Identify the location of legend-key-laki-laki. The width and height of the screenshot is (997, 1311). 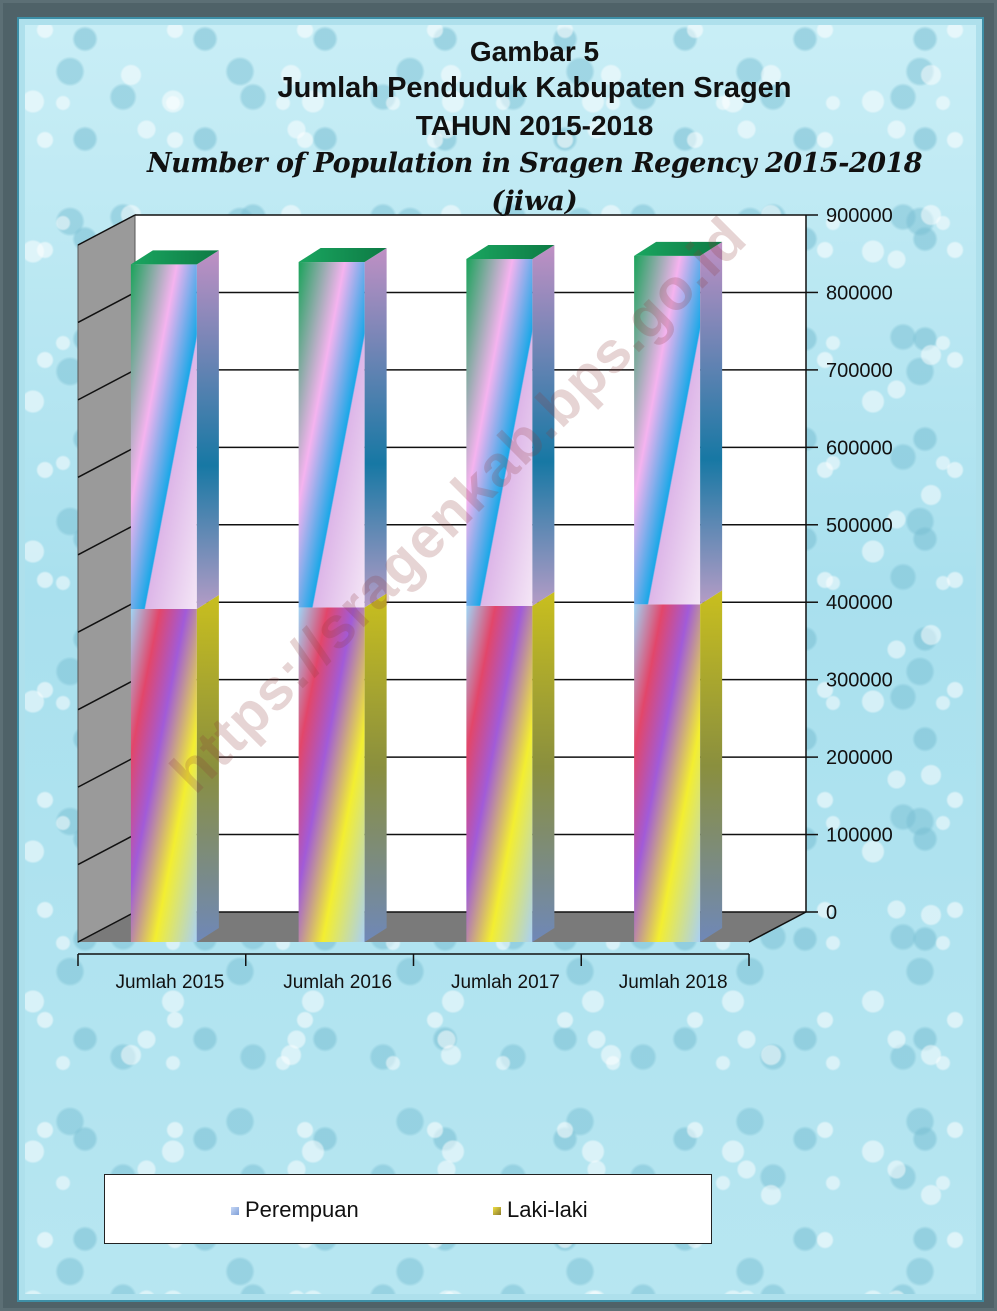
(497, 1211).